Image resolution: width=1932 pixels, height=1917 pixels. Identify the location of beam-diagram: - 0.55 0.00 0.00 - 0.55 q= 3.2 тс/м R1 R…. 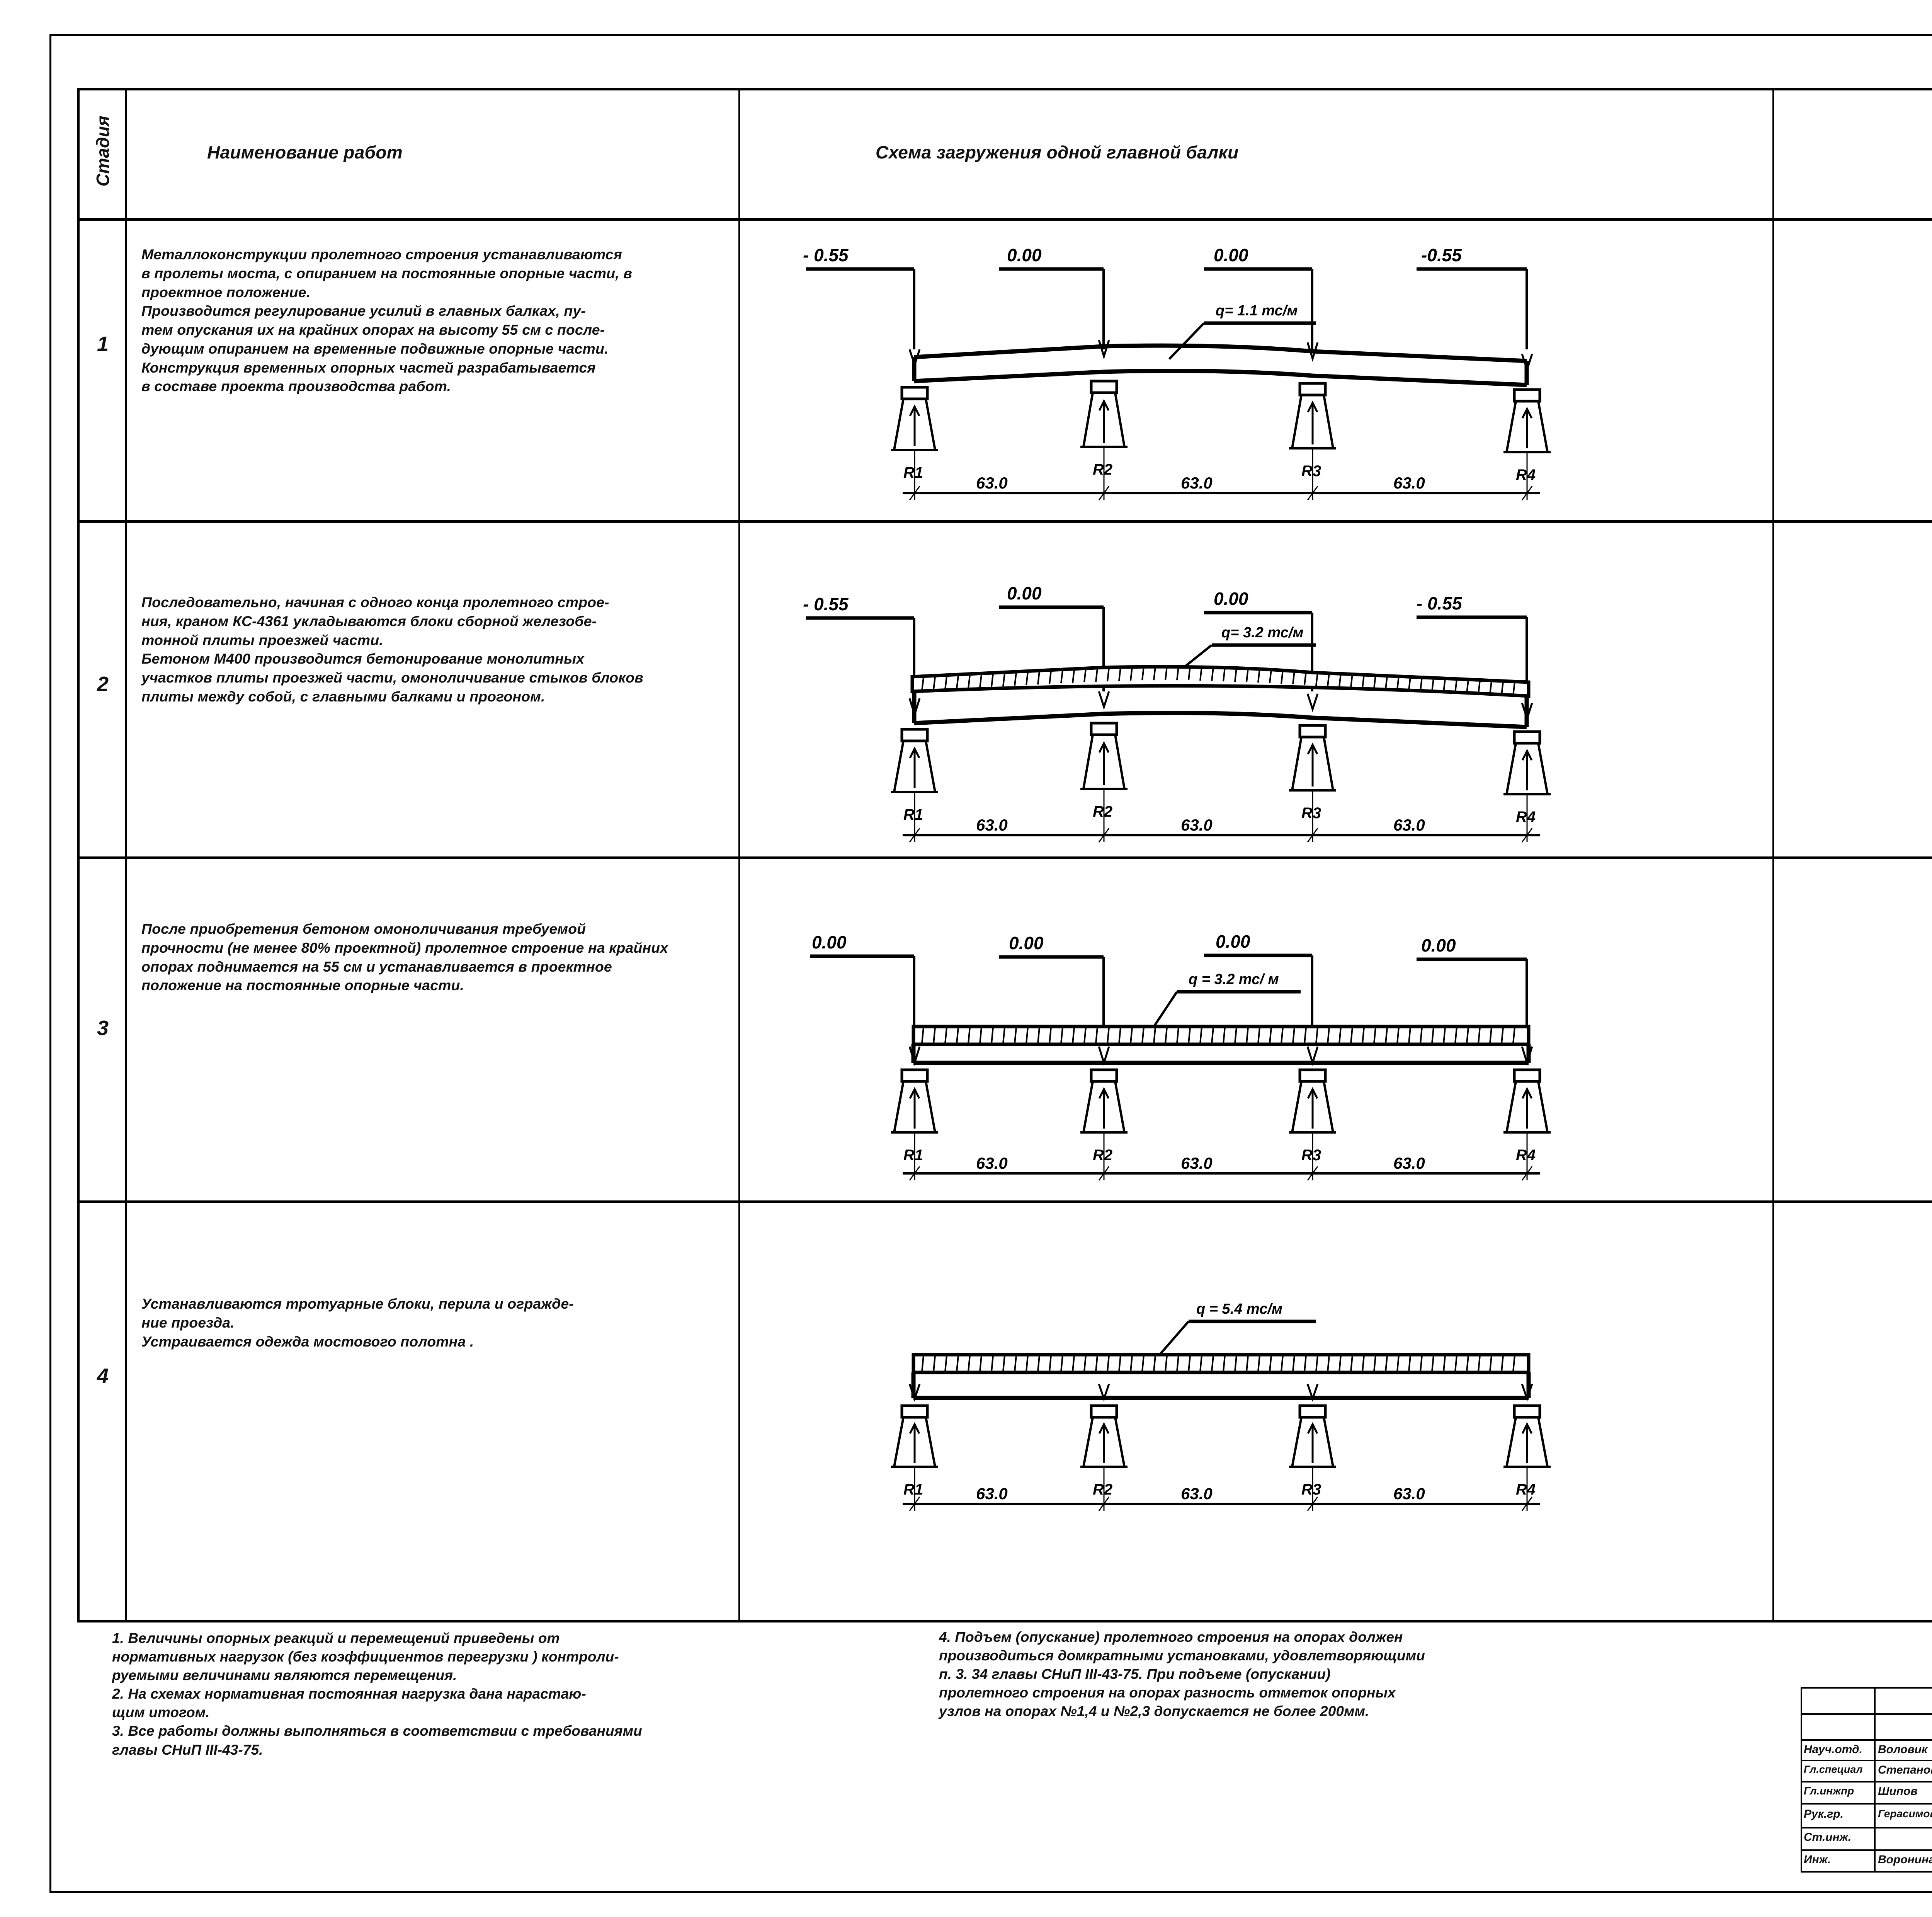
(1262, 711).